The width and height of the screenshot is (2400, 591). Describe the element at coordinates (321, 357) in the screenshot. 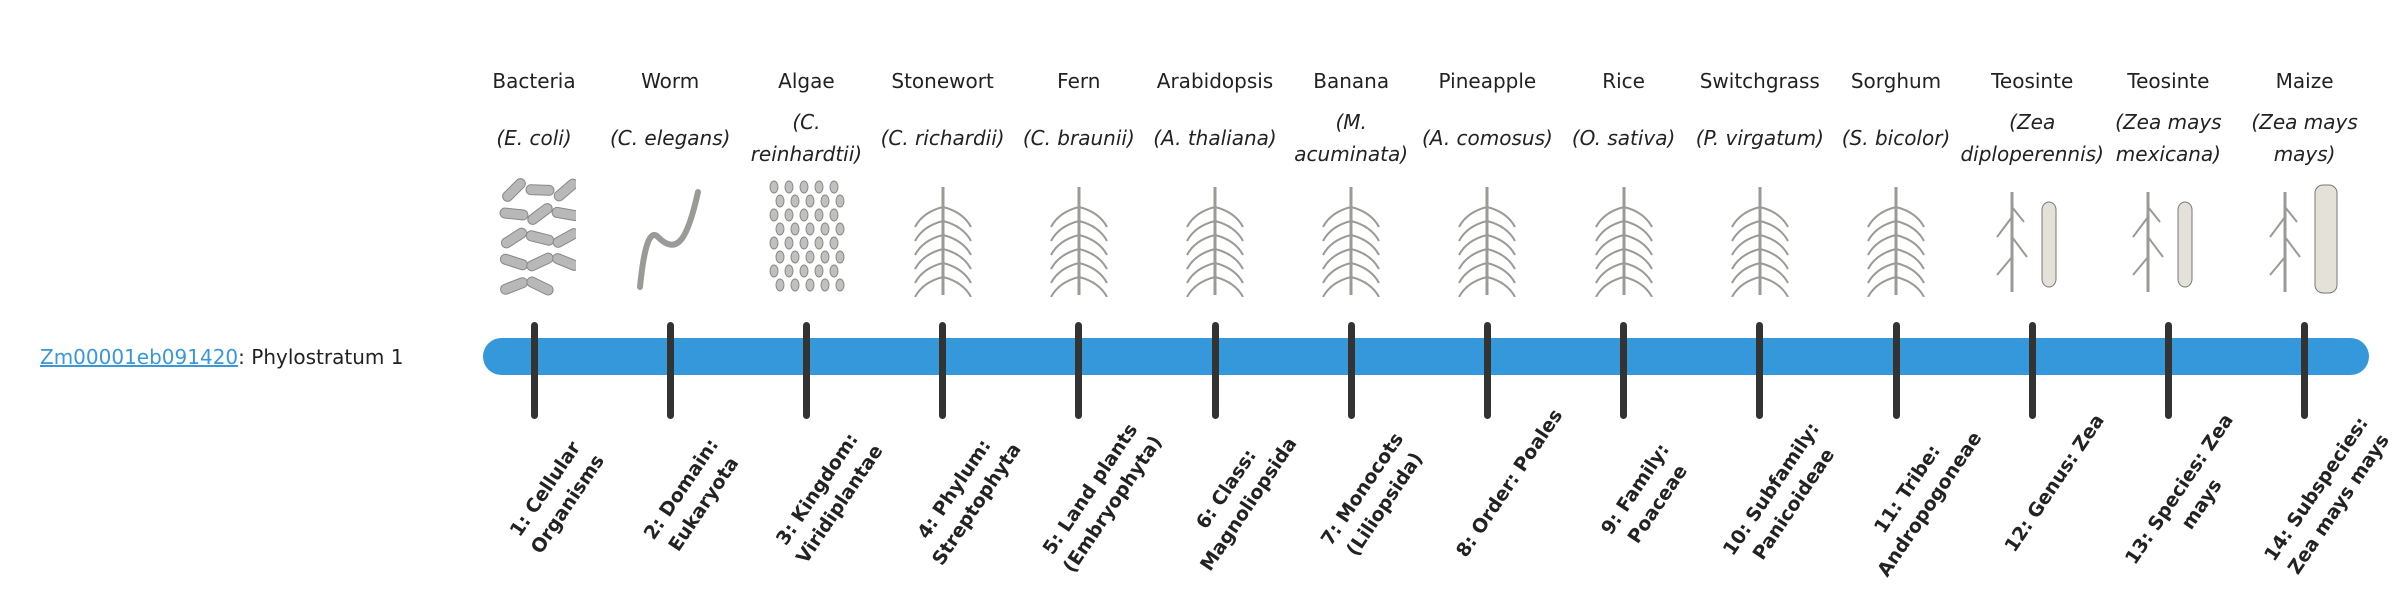

I see `phylostratum-text: : Phylostratum 1` at that location.